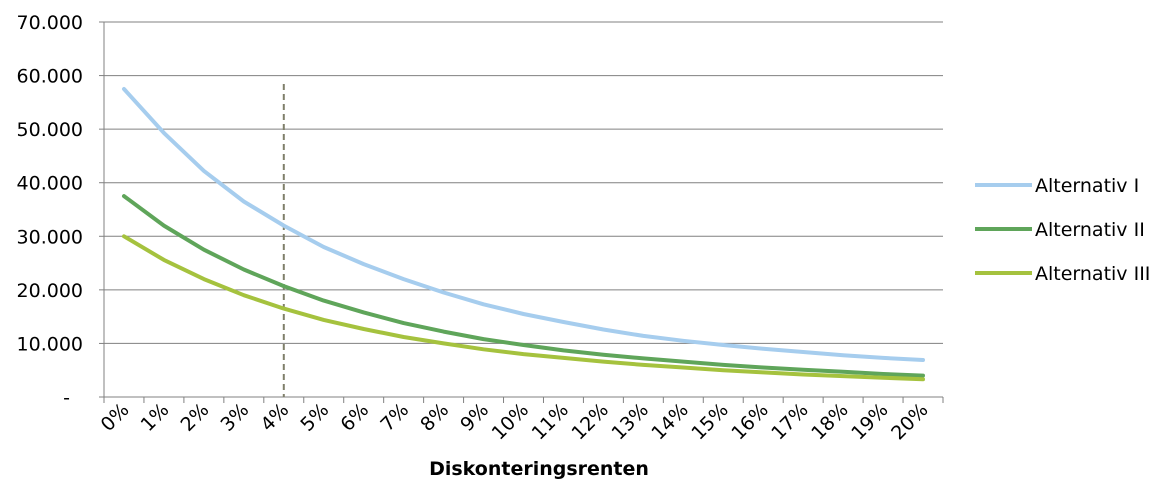 This screenshot has height=479, width=1173. Describe the element at coordinates (195, 417) in the screenshot. I see `x-tick-label: 2%` at that location.